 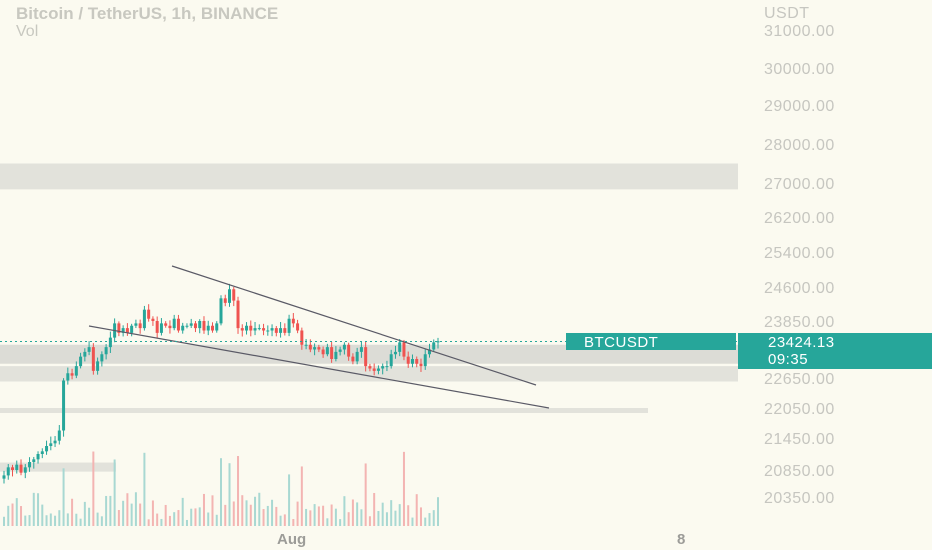 I want to click on lower-trendline, so click(x=319, y=367).